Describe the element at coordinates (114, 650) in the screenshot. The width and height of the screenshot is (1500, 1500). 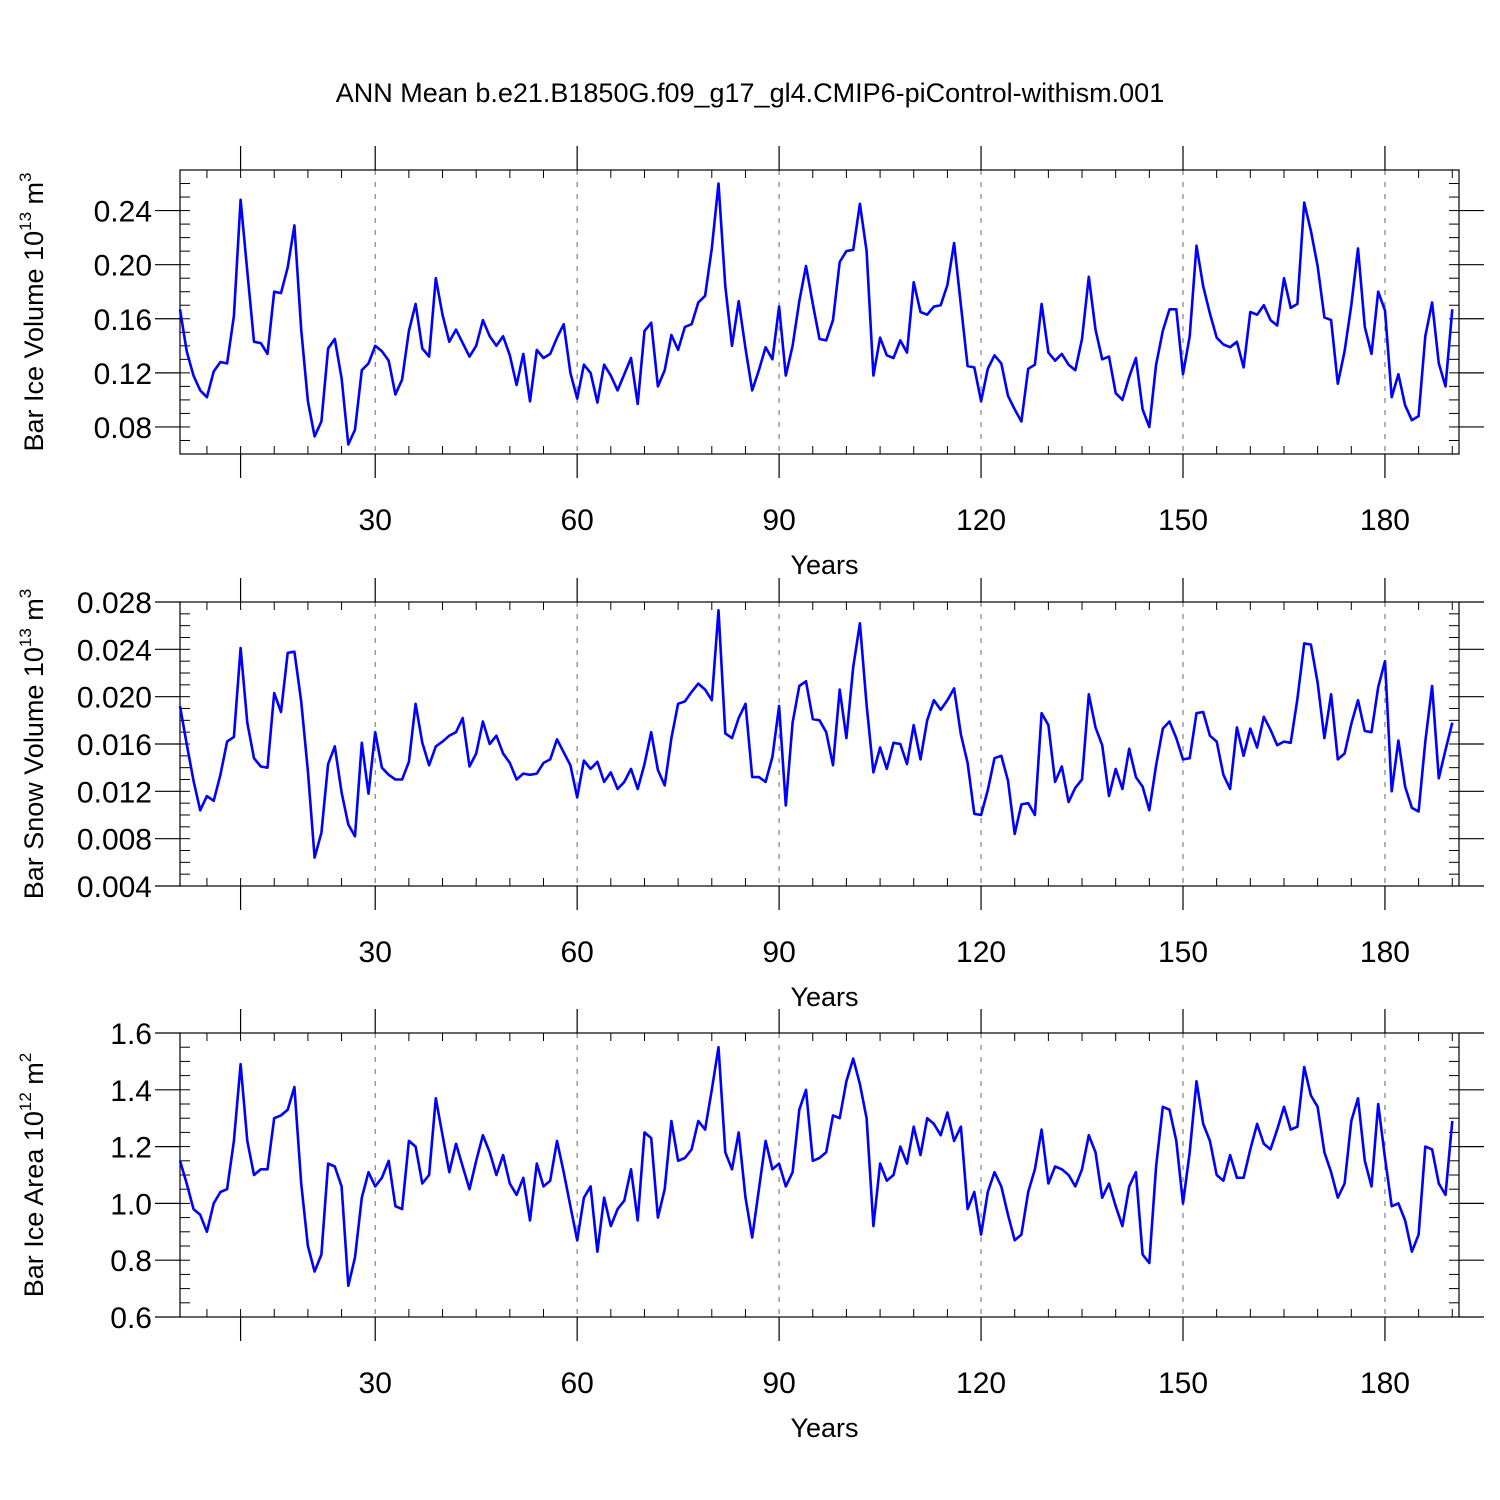
I see `y-tick-label: 0.024` at that location.